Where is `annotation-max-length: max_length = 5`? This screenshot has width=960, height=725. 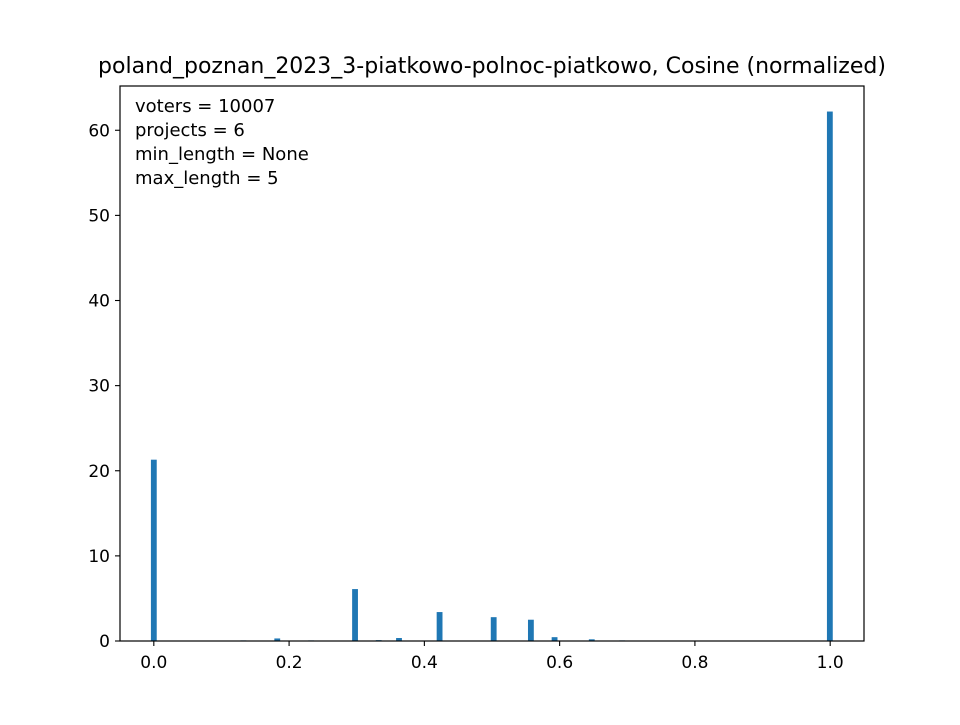
annotation-max-length: max_length = 5 is located at coordinates (207, 178).